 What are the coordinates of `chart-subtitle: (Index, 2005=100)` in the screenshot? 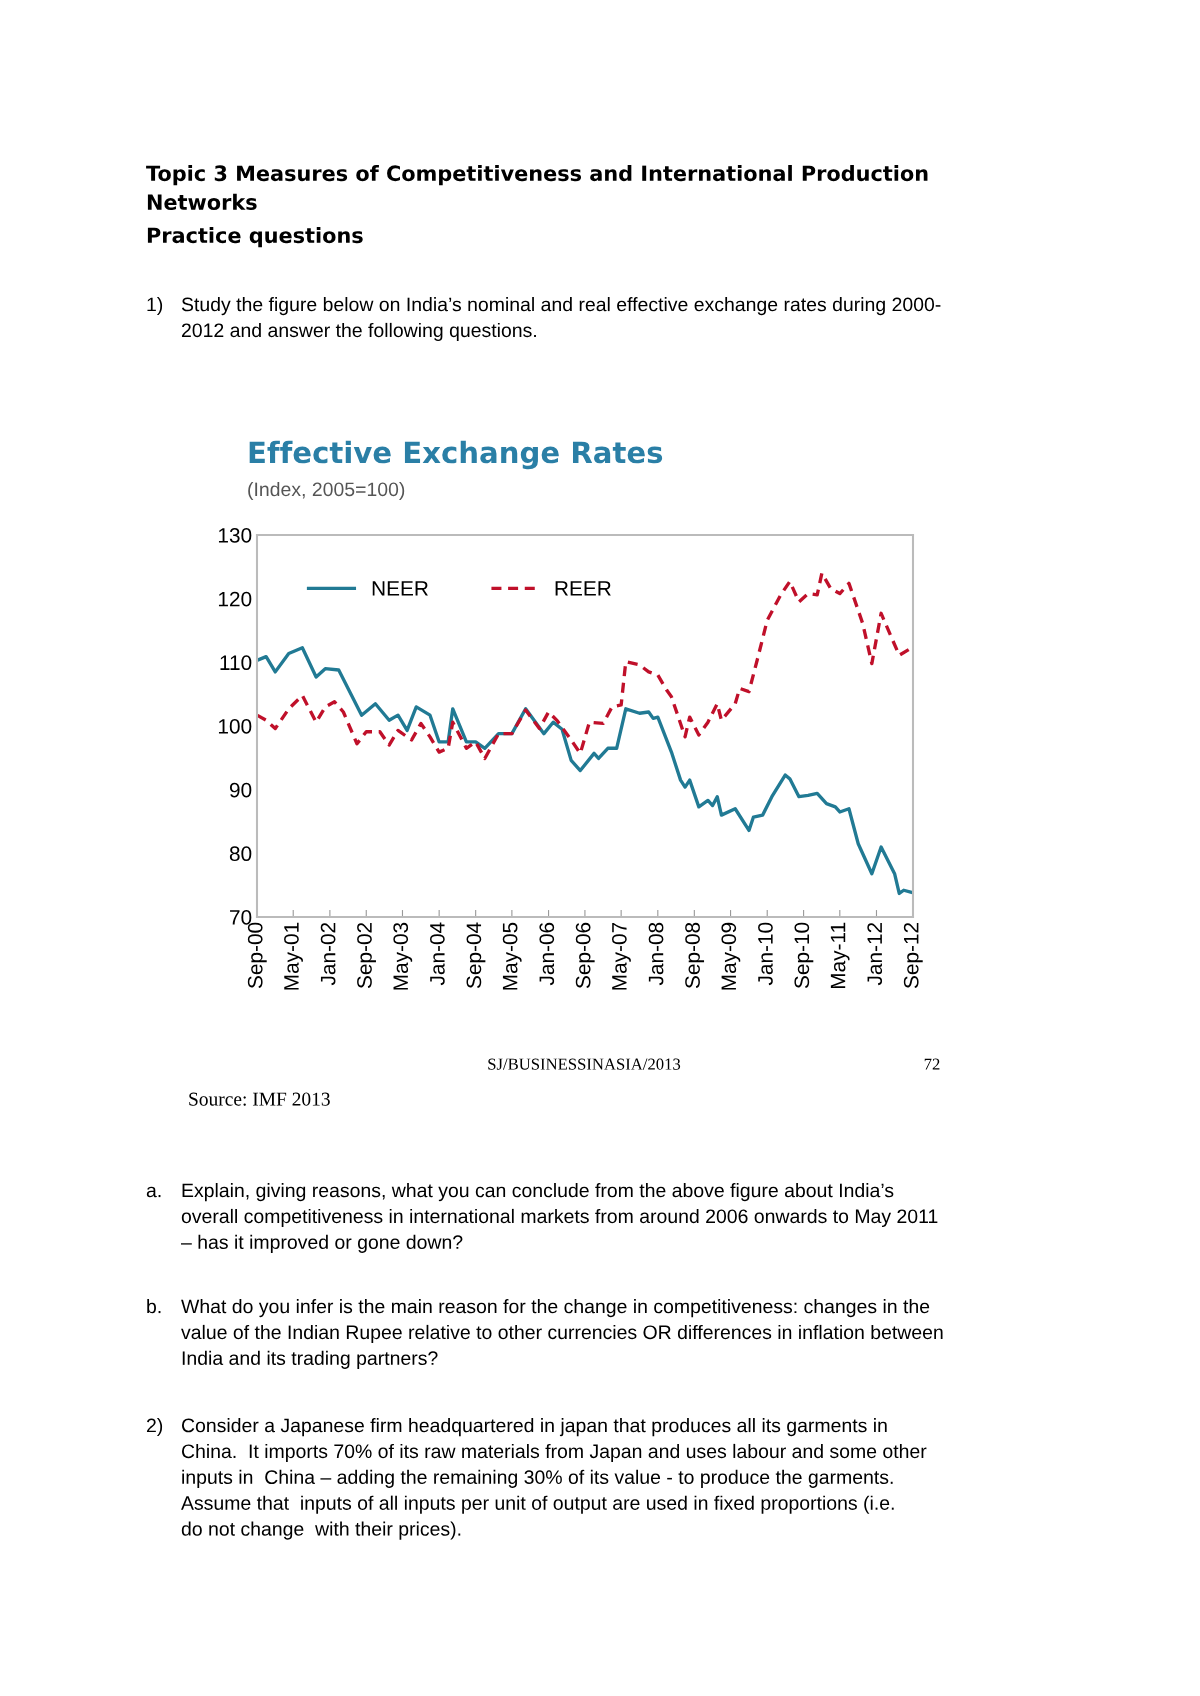 It's located at (326, 491).